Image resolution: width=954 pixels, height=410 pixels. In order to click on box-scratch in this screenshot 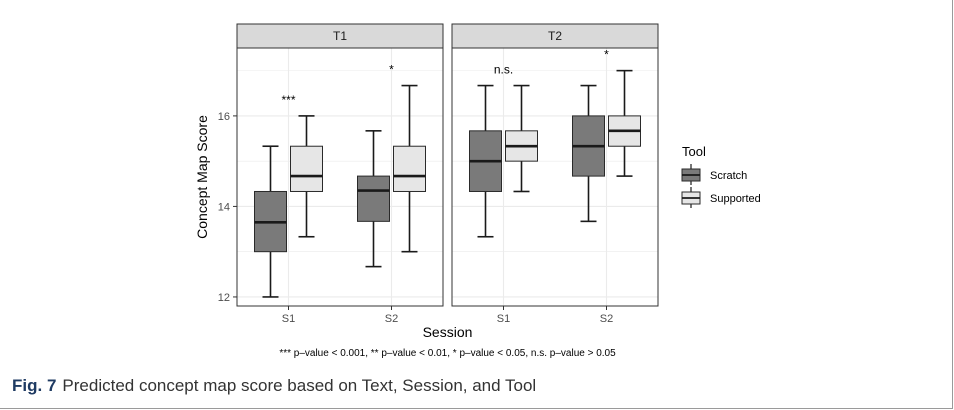, I will do `click(373, 198)`.